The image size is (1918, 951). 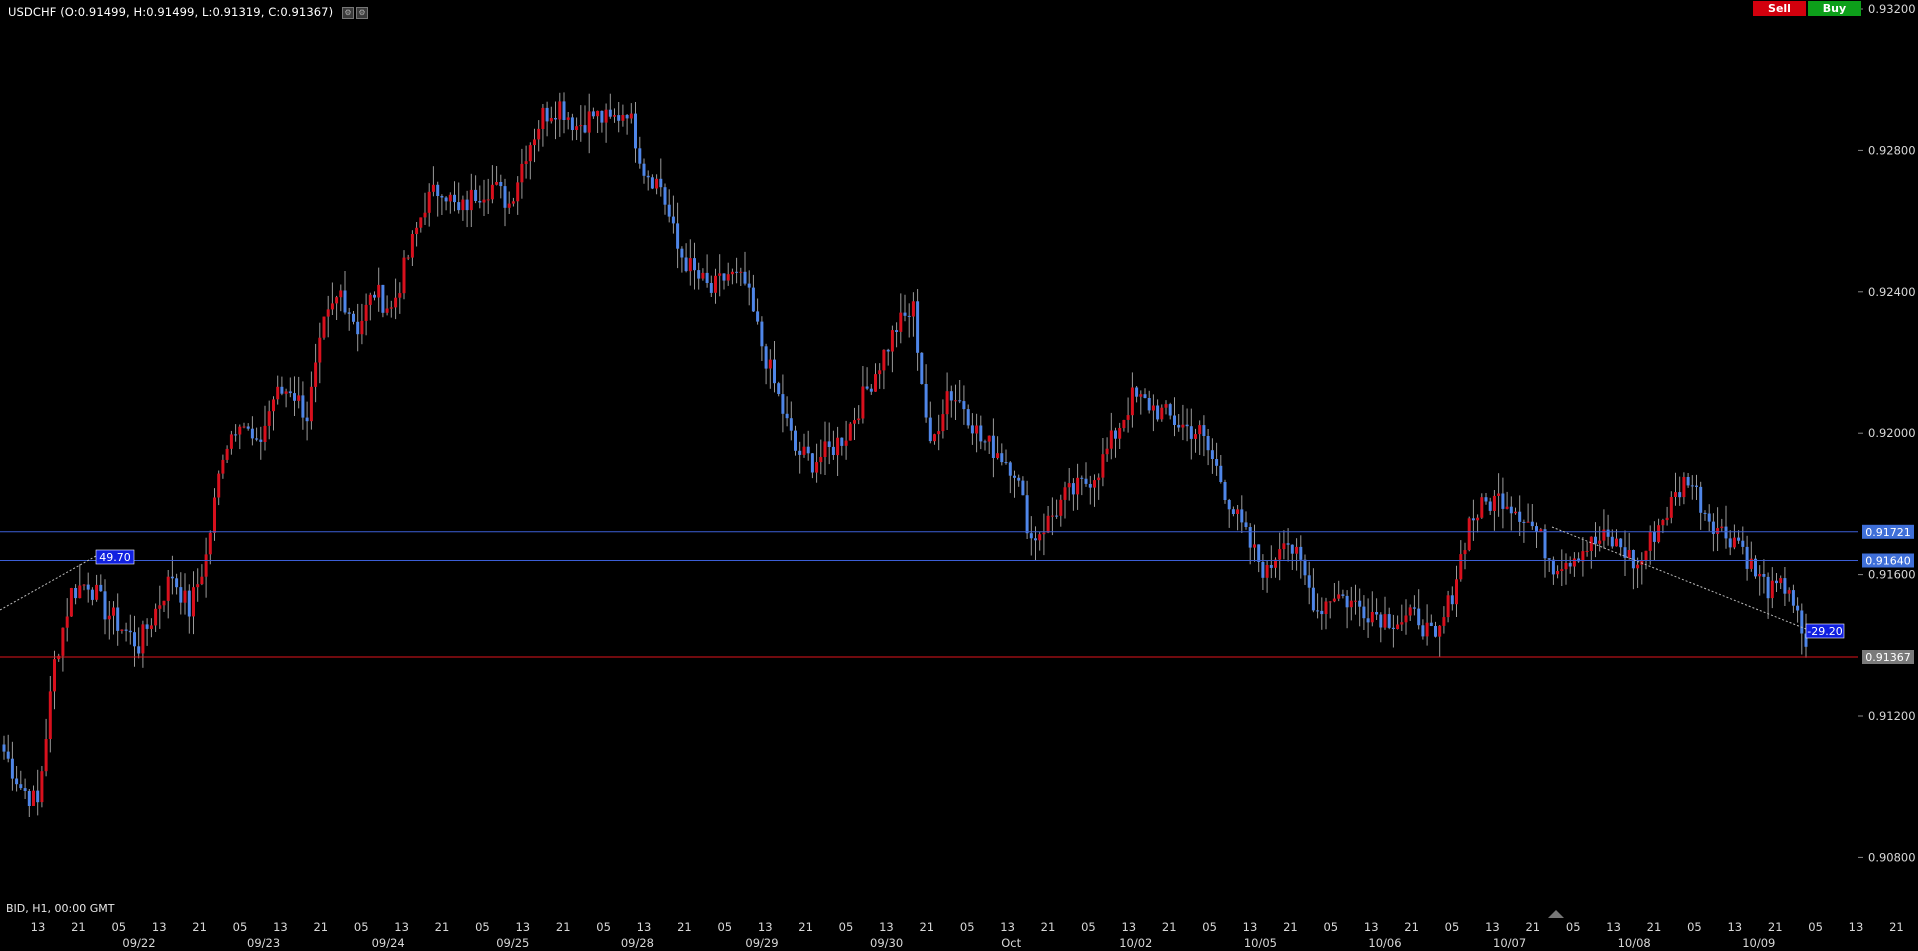 What do you see at coordinates (362, 13) in the screenshot?
I see `gear-icon: ⚙` at bounding box center [362, 13].